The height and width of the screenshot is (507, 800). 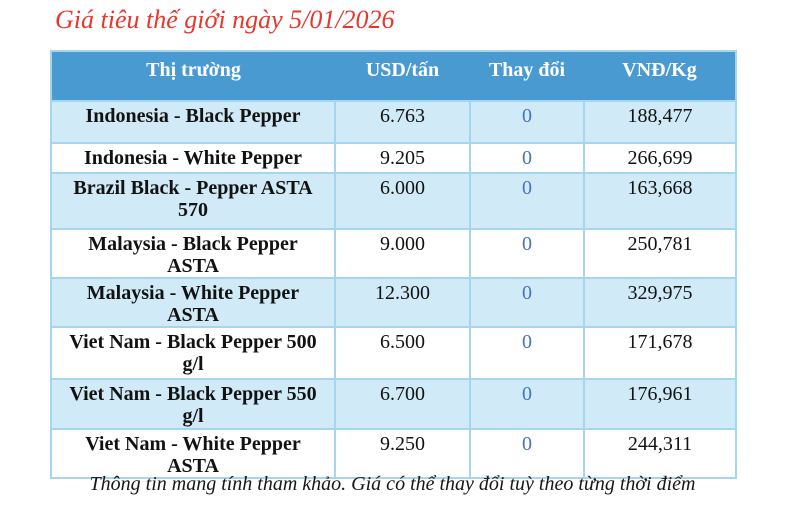 What do you see at coordinates (660, 404) in the screenshot?
I see `vnd-cell: 176,961` at bounding box center [660, 404].